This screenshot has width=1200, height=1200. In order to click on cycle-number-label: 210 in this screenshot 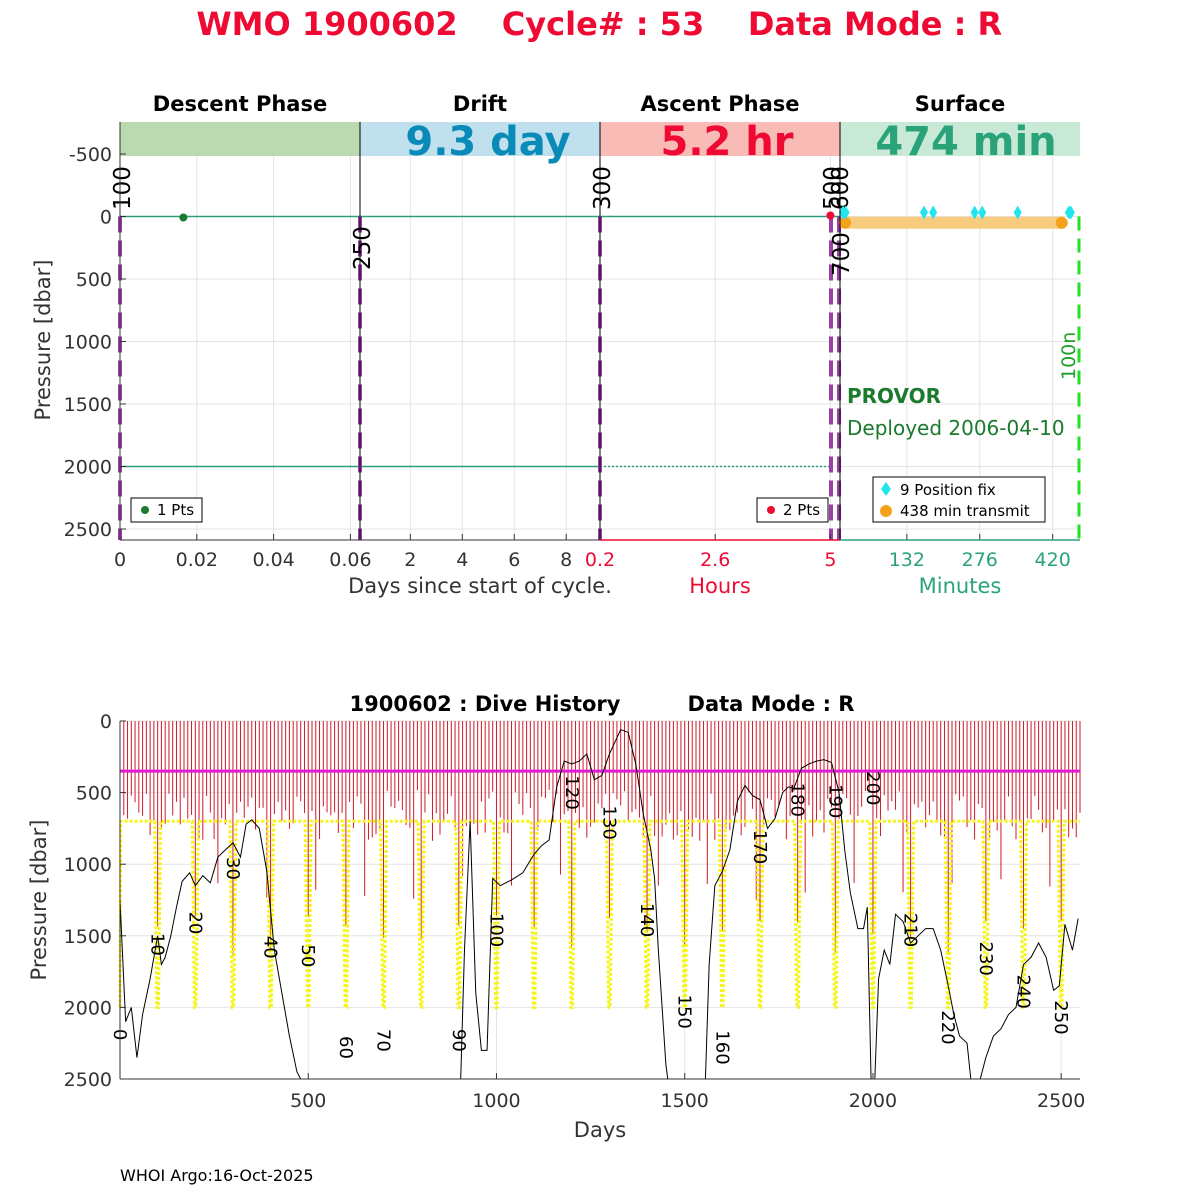, I will do `click(910, 930)`.